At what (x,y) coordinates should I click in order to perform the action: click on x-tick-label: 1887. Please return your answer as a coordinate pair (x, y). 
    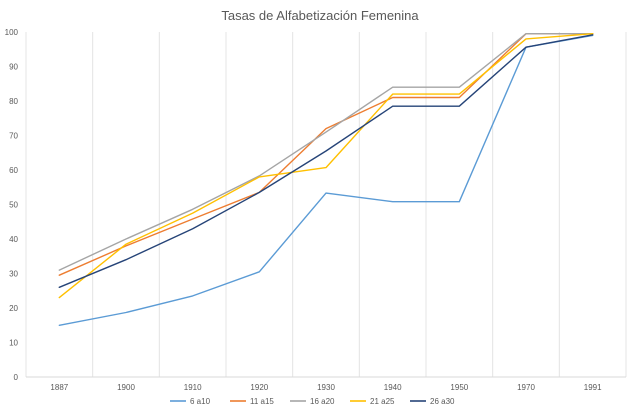
    Looking at the image, I should click on (59, 387).